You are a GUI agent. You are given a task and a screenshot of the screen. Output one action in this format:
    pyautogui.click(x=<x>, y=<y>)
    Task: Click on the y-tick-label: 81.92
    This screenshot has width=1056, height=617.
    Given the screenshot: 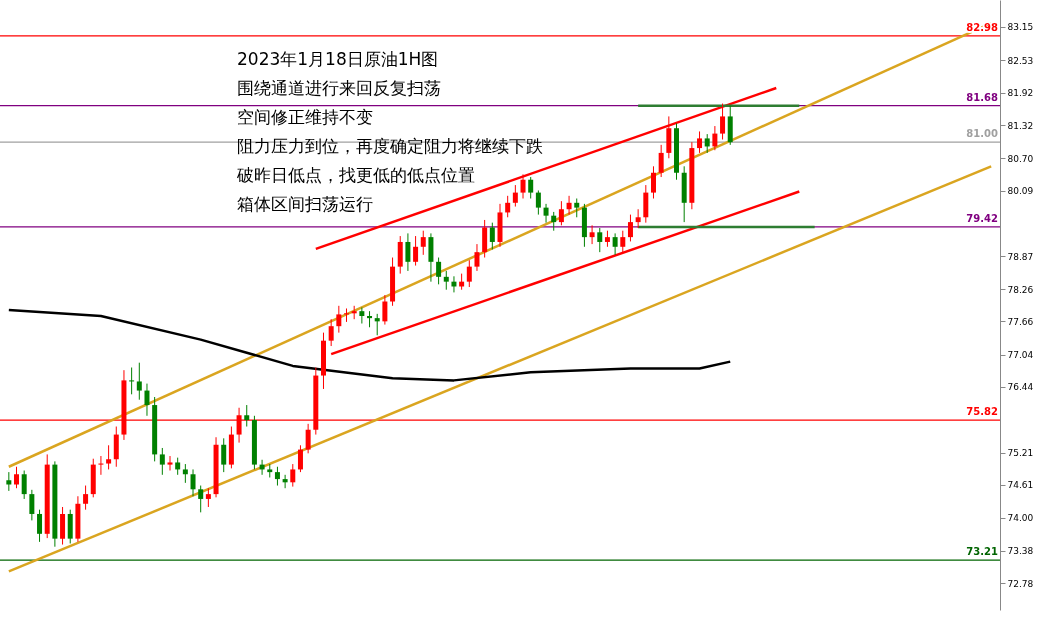 What is the action you would take?
    pyautogui.click(x=1020, y=93)
    